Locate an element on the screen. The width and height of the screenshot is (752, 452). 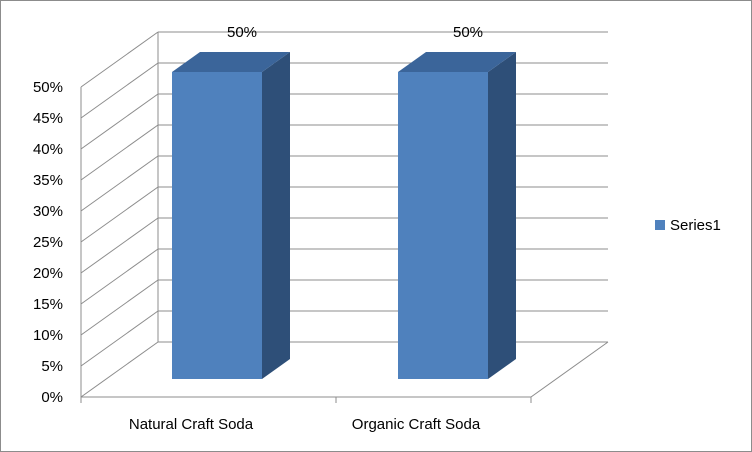
y-tick-label: 10% is located at coordinates (48, 335).